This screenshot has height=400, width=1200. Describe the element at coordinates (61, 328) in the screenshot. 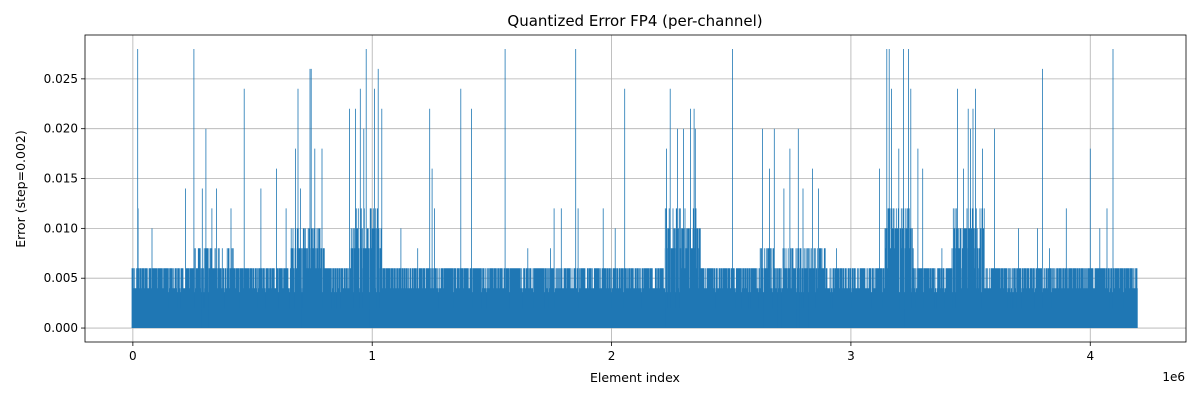

I see `y-tick-label: 0.000` at that location.